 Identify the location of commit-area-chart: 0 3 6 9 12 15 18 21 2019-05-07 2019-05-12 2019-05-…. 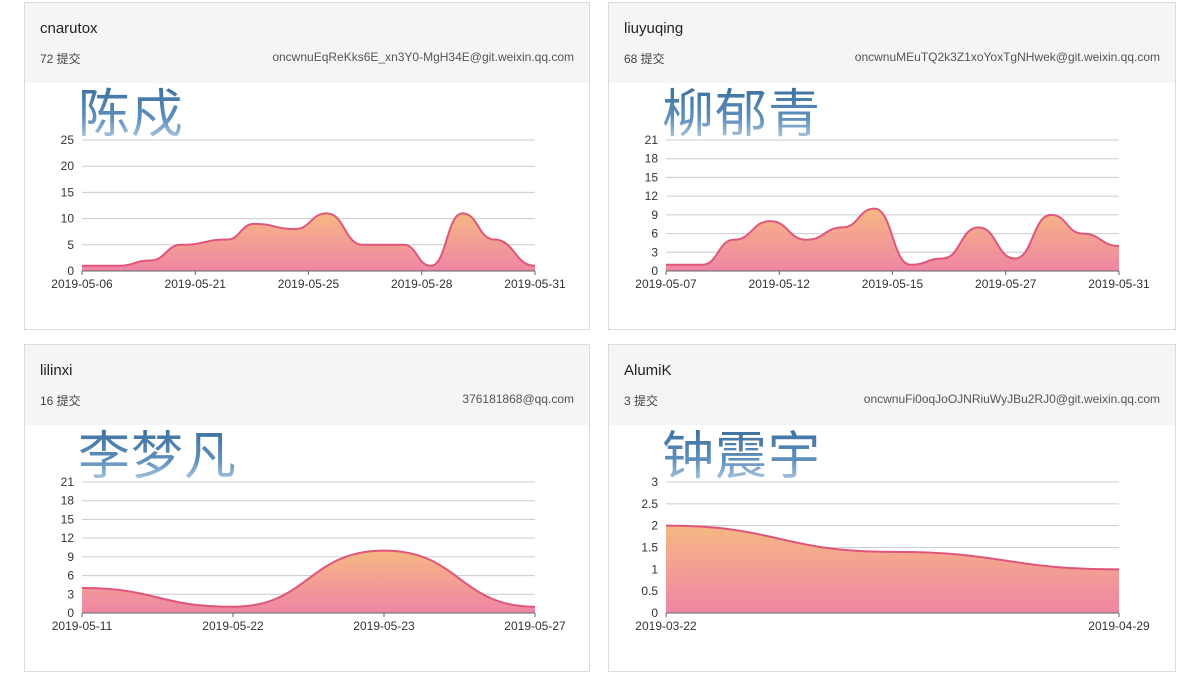
(892, 212).